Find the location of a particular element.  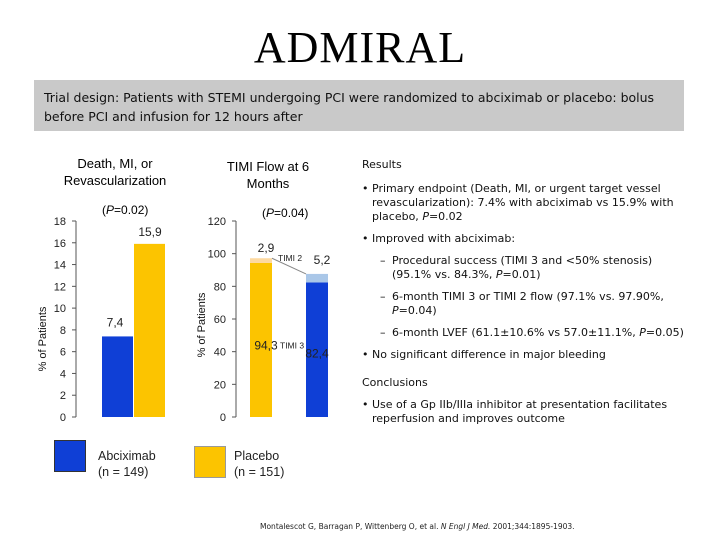

chart2-label-timi3-placebo: 94,3 is located at coordinates (266, 346).